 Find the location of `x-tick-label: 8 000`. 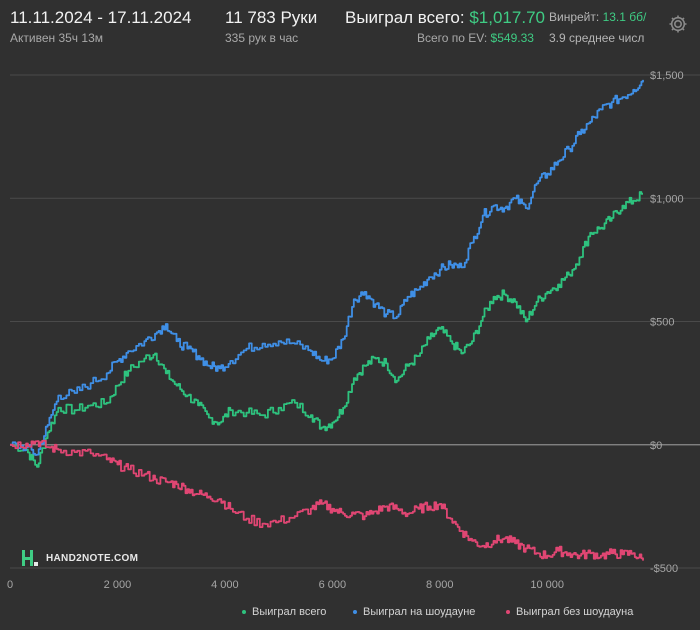

x-tick-label: 8 000 is located at coordinates (440, 585).